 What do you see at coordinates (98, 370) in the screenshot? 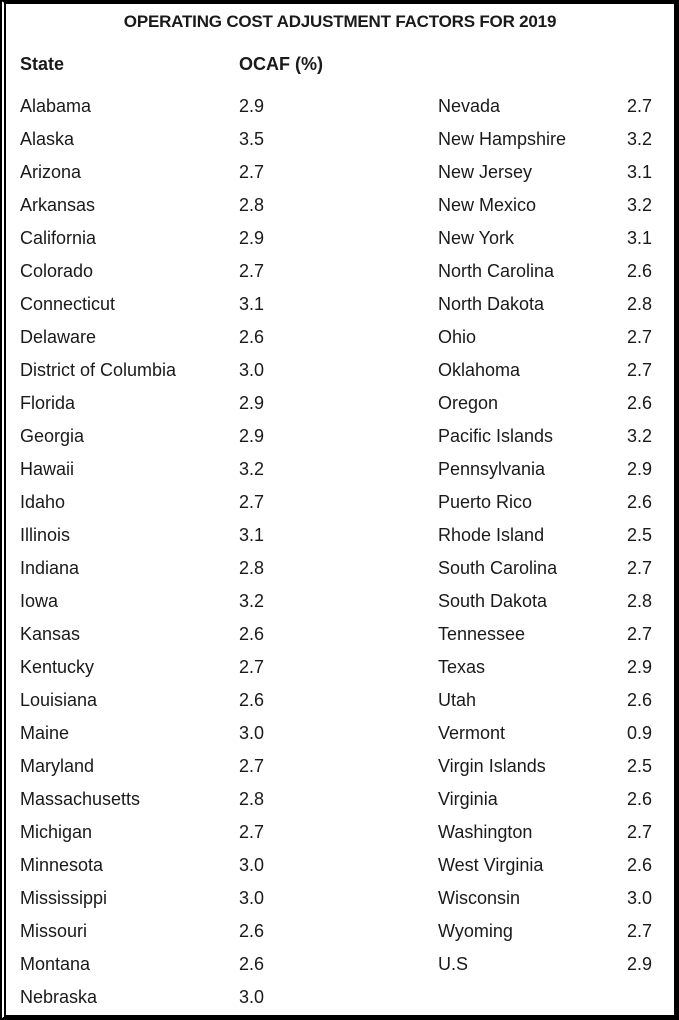
I see `state-cell: District of Columbia` at bounding box center [98, 370].